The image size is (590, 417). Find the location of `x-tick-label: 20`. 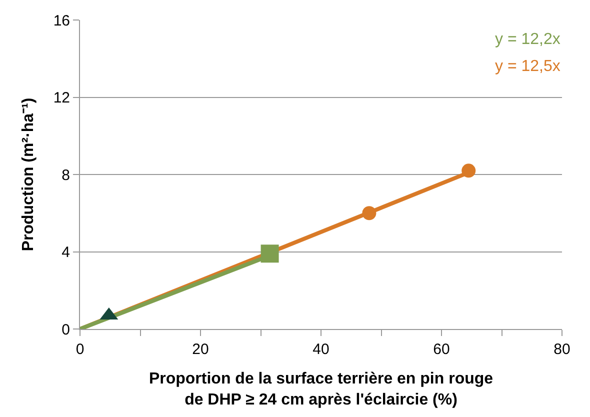

x-tick-label: 20 is located at coordinates (200, 349).